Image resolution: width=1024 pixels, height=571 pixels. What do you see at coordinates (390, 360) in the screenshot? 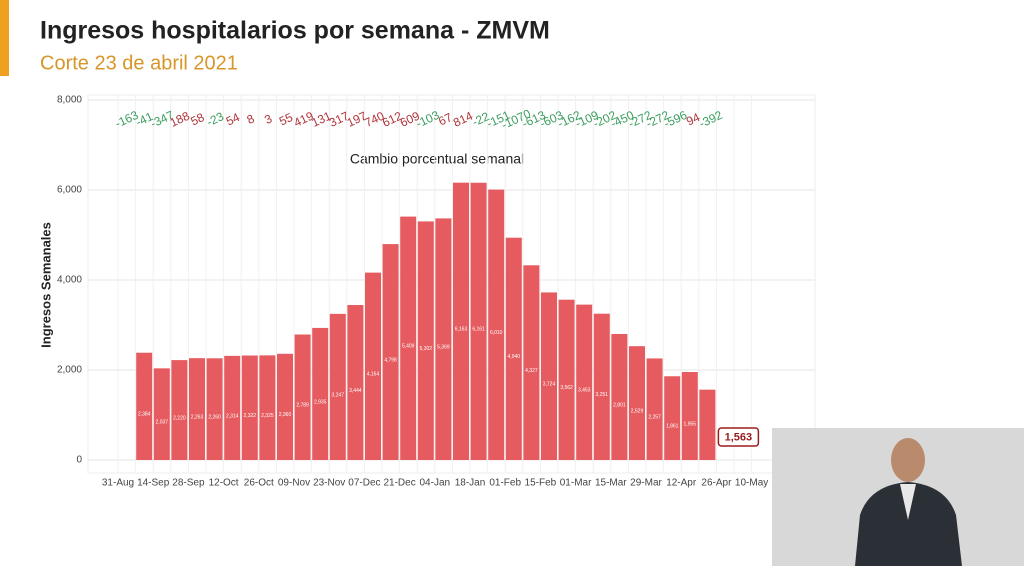
I see `value-label: 4,798` at bounding box center [390, 360].